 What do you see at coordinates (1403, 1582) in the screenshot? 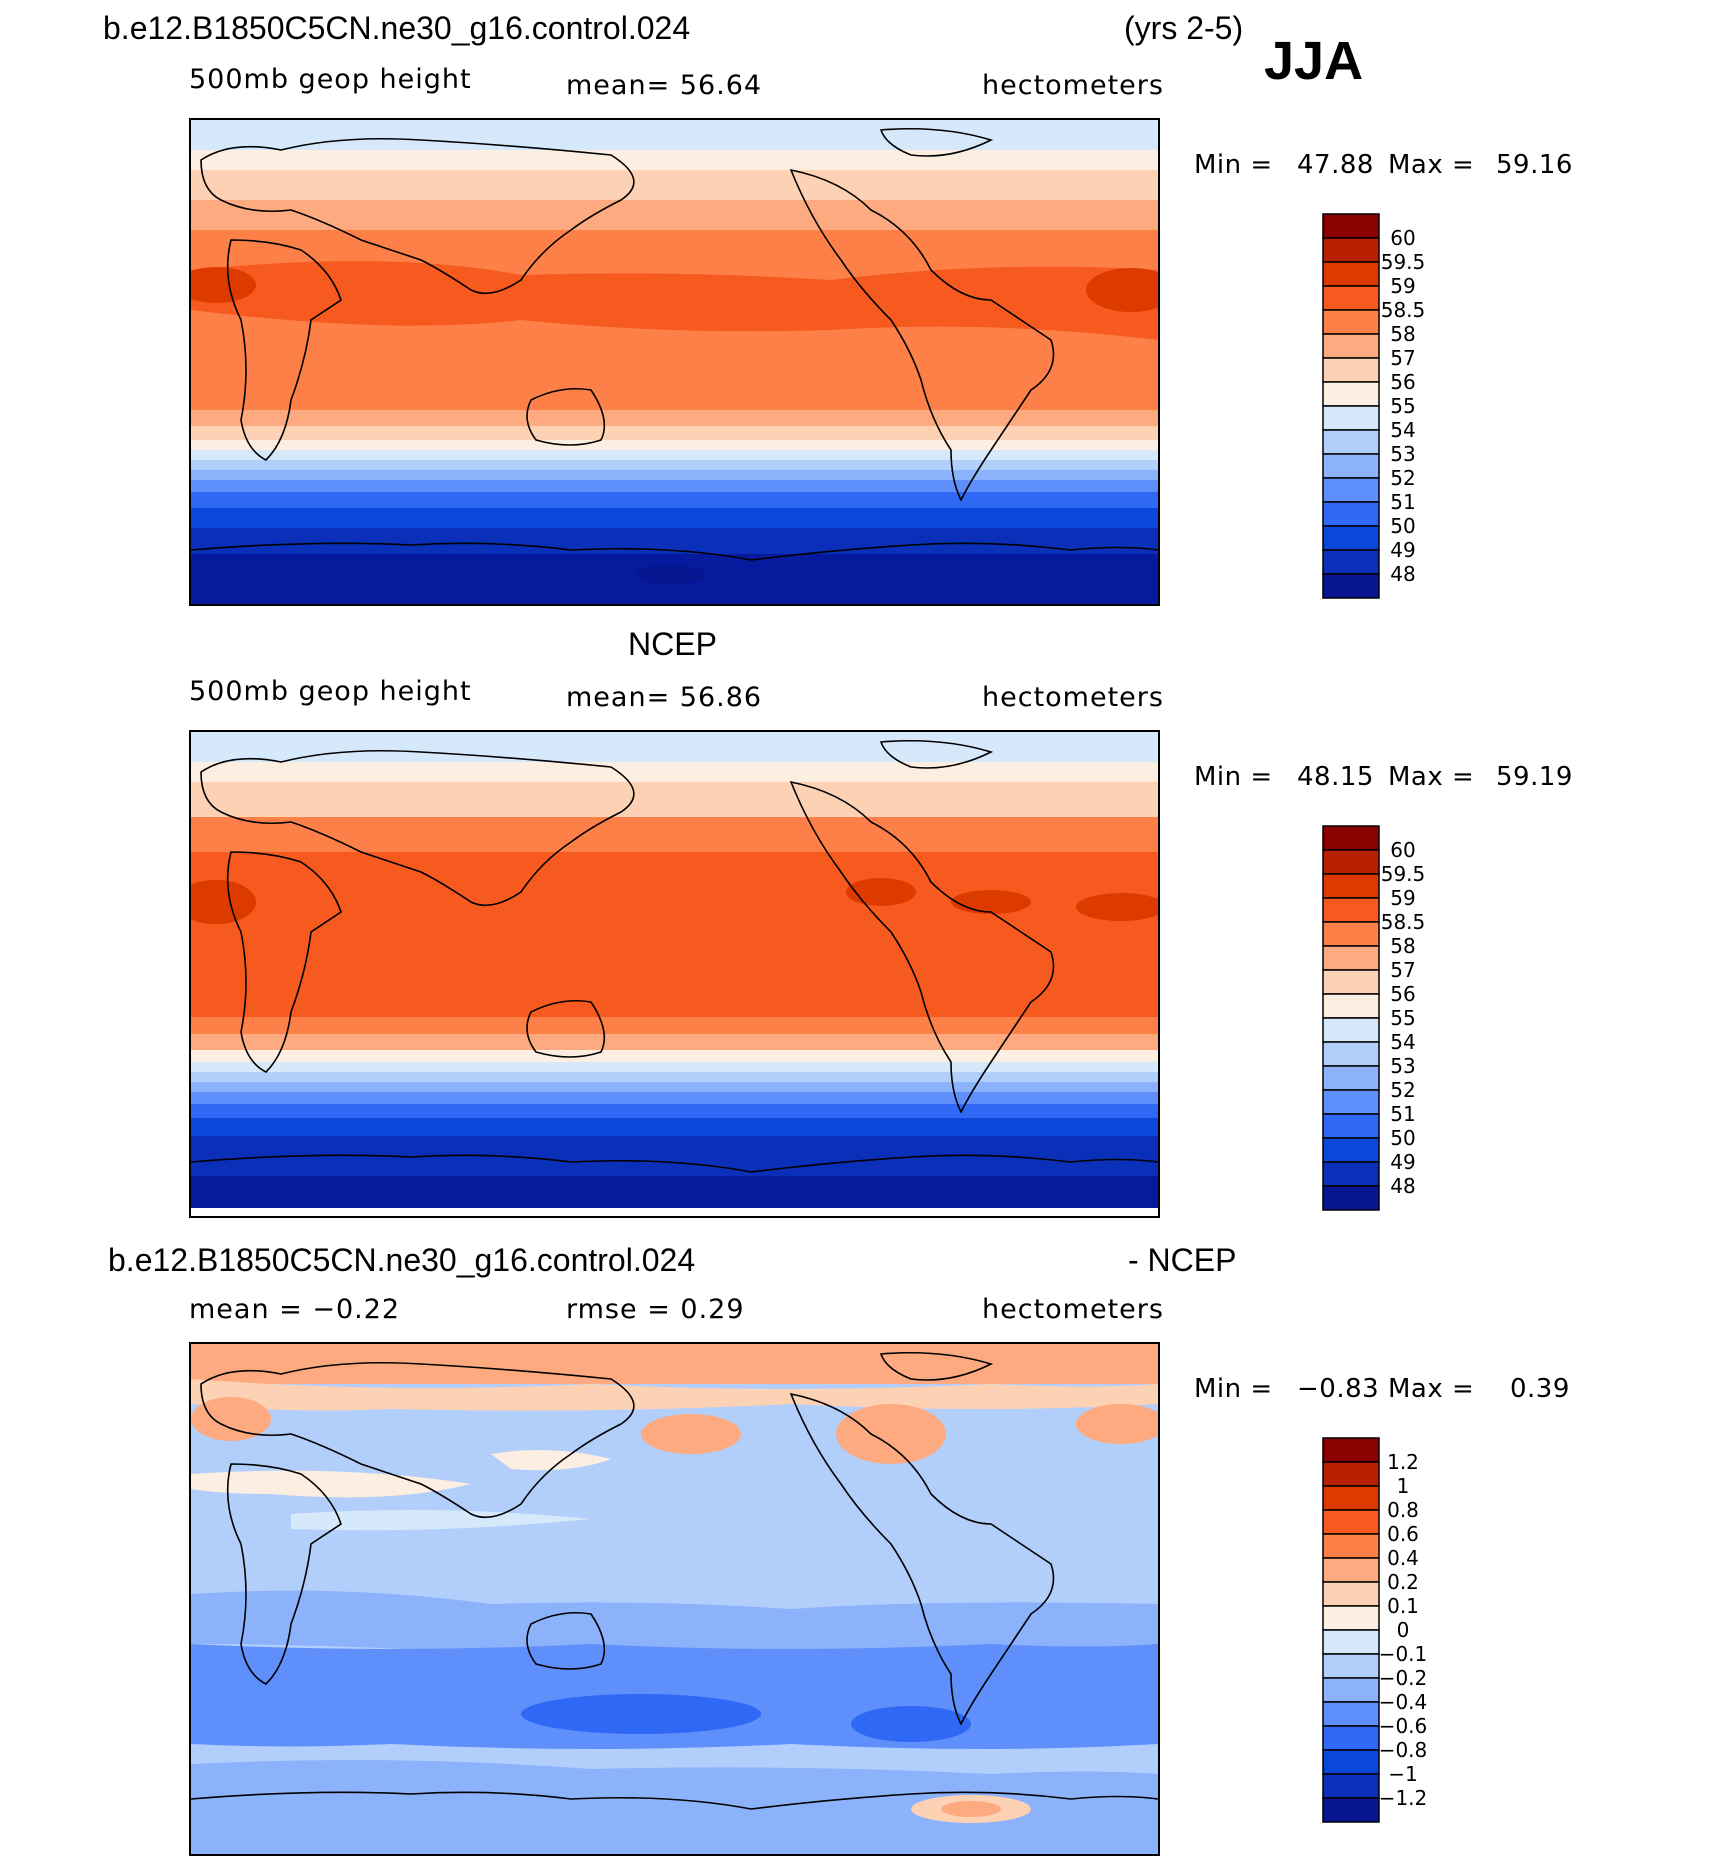
I see `colorbar-tick-label: 0.2` at bounding box center [1403, 1582].